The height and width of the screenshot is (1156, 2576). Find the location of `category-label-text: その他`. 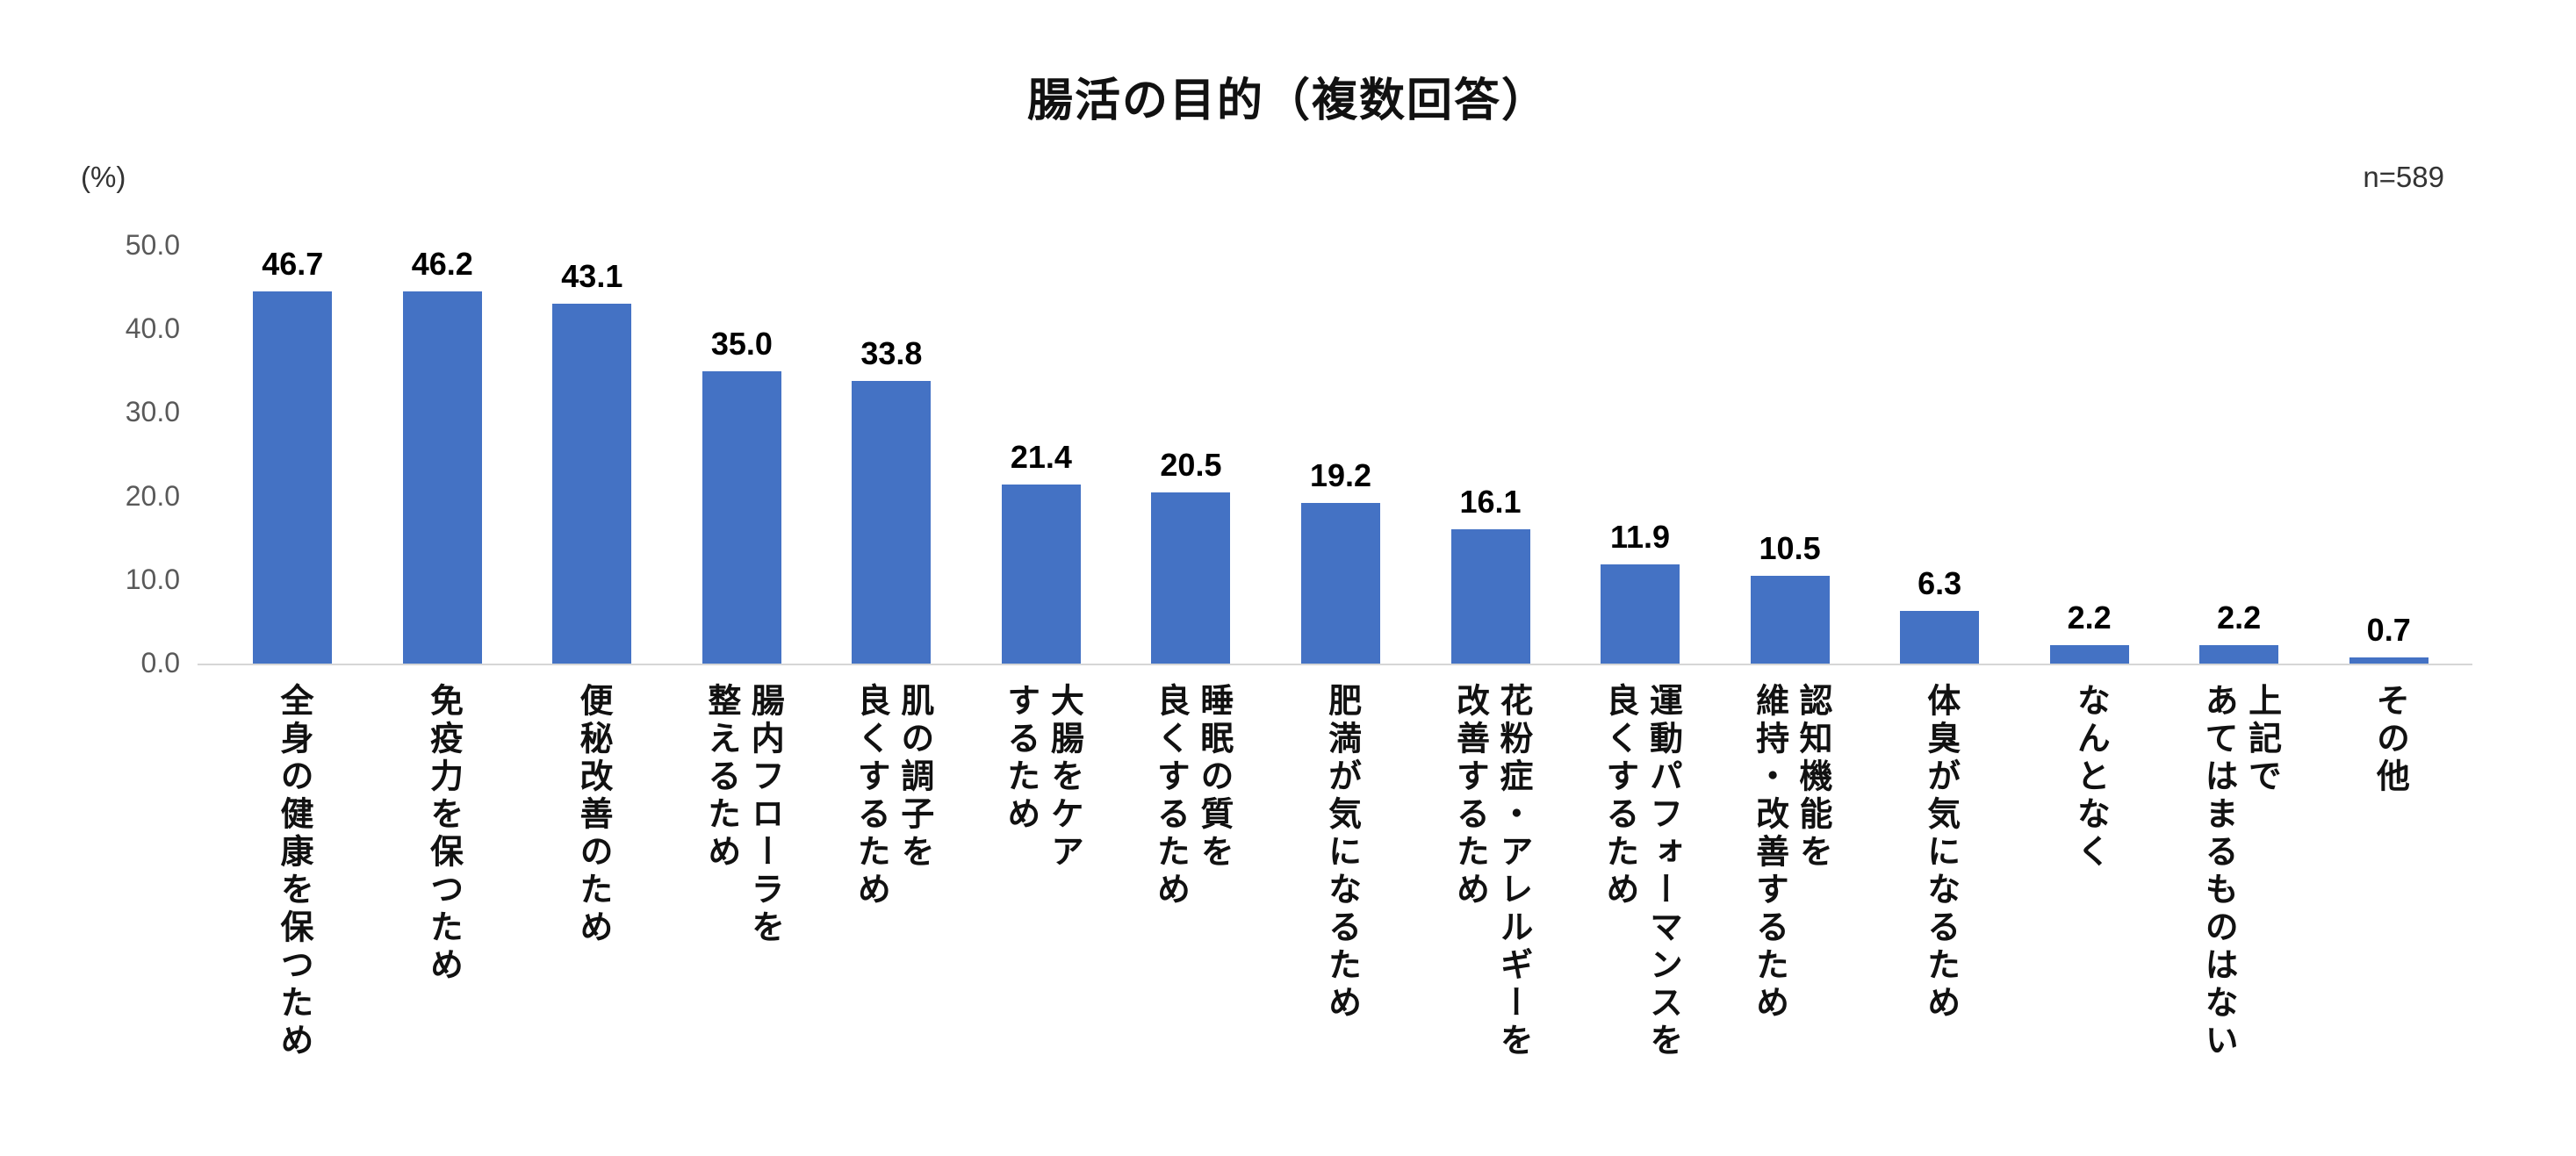

category-label-text: その他 is located at coordinates (2389, 739).